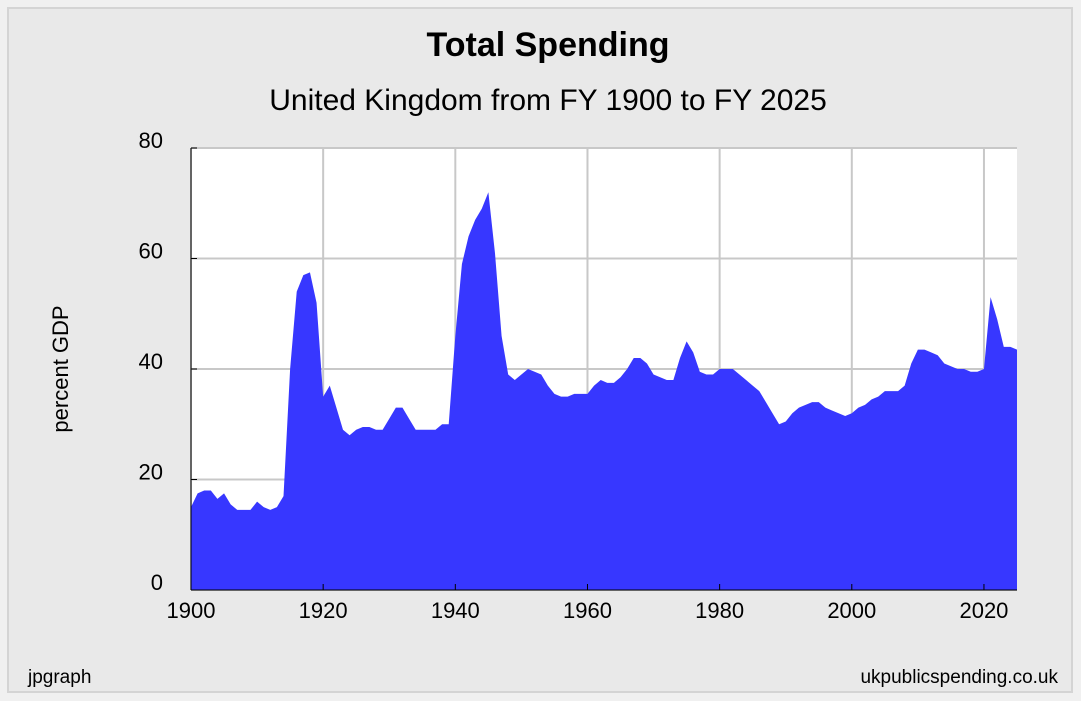 This screenshot has height=701, width=1081. Describe the element at coordinates (548, 100) in the screenshot. I see `chart-subtitle: United Kingdom from FY 1900 to FY 2025` at that location.